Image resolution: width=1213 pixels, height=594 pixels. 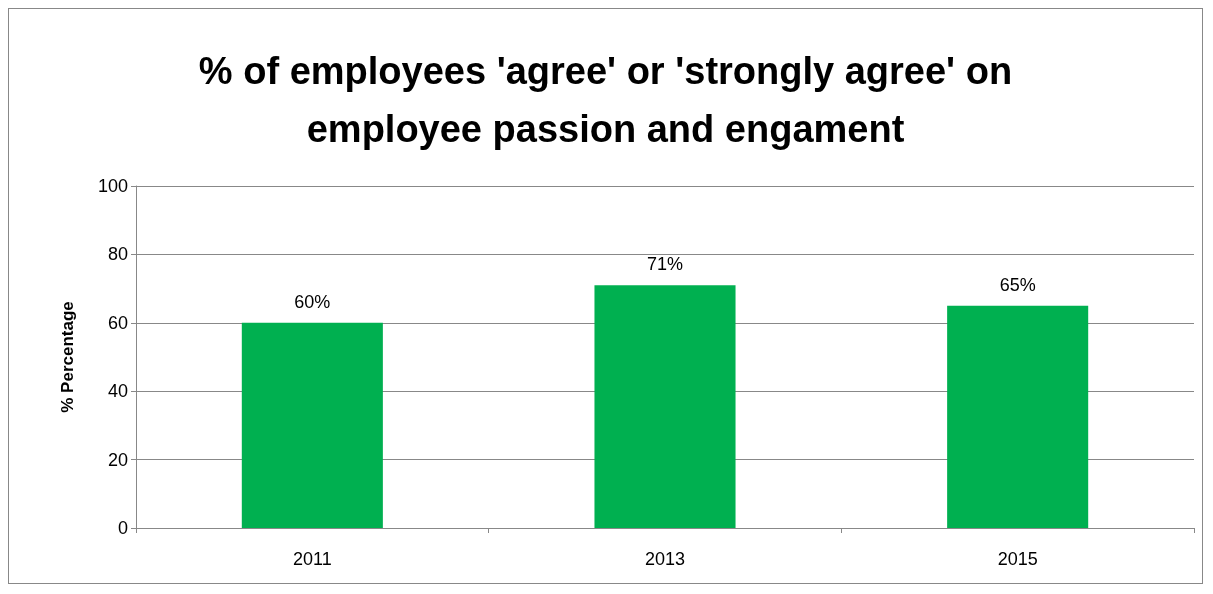 I want to click on data-label: 65%, so click(x=1017, y=284).